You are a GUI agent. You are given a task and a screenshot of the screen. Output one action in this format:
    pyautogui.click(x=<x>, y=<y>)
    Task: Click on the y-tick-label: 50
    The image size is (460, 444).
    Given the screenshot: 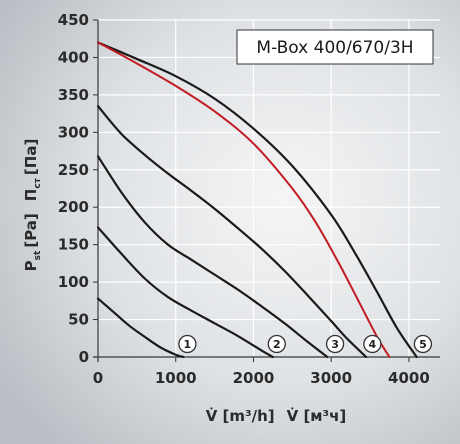 What is the action you would take?
    pyautogui.click(x=78, y=320)
    